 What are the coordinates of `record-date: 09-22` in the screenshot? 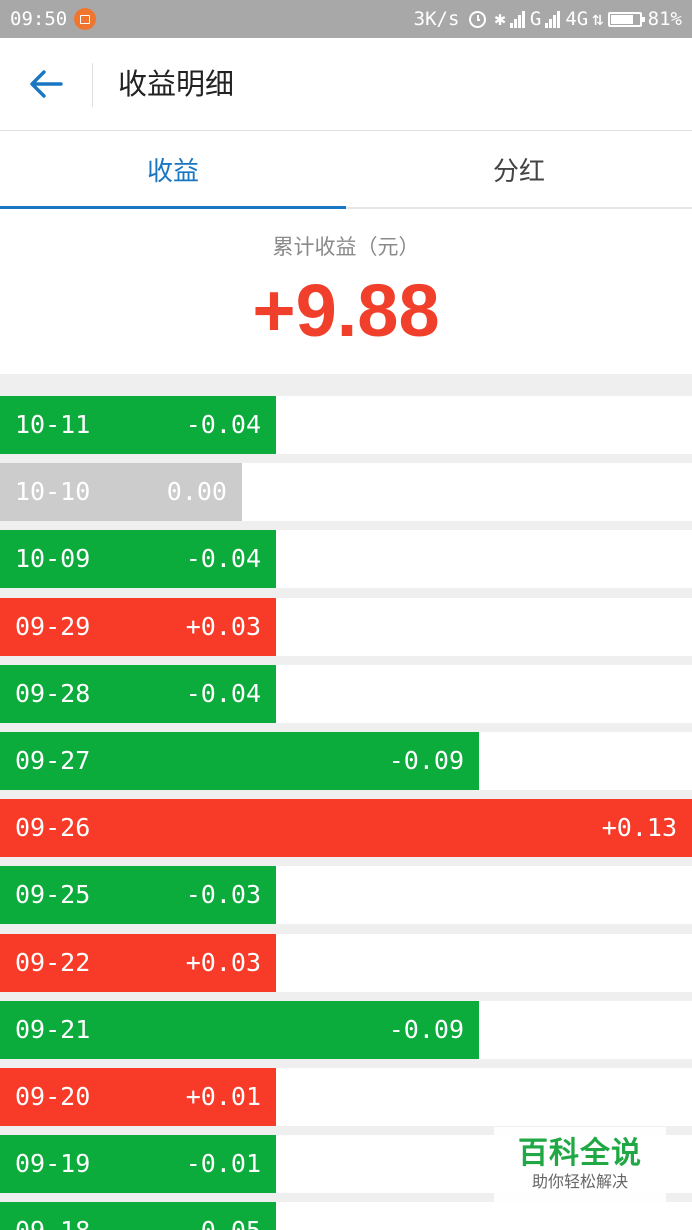 It's located at (53, 962).